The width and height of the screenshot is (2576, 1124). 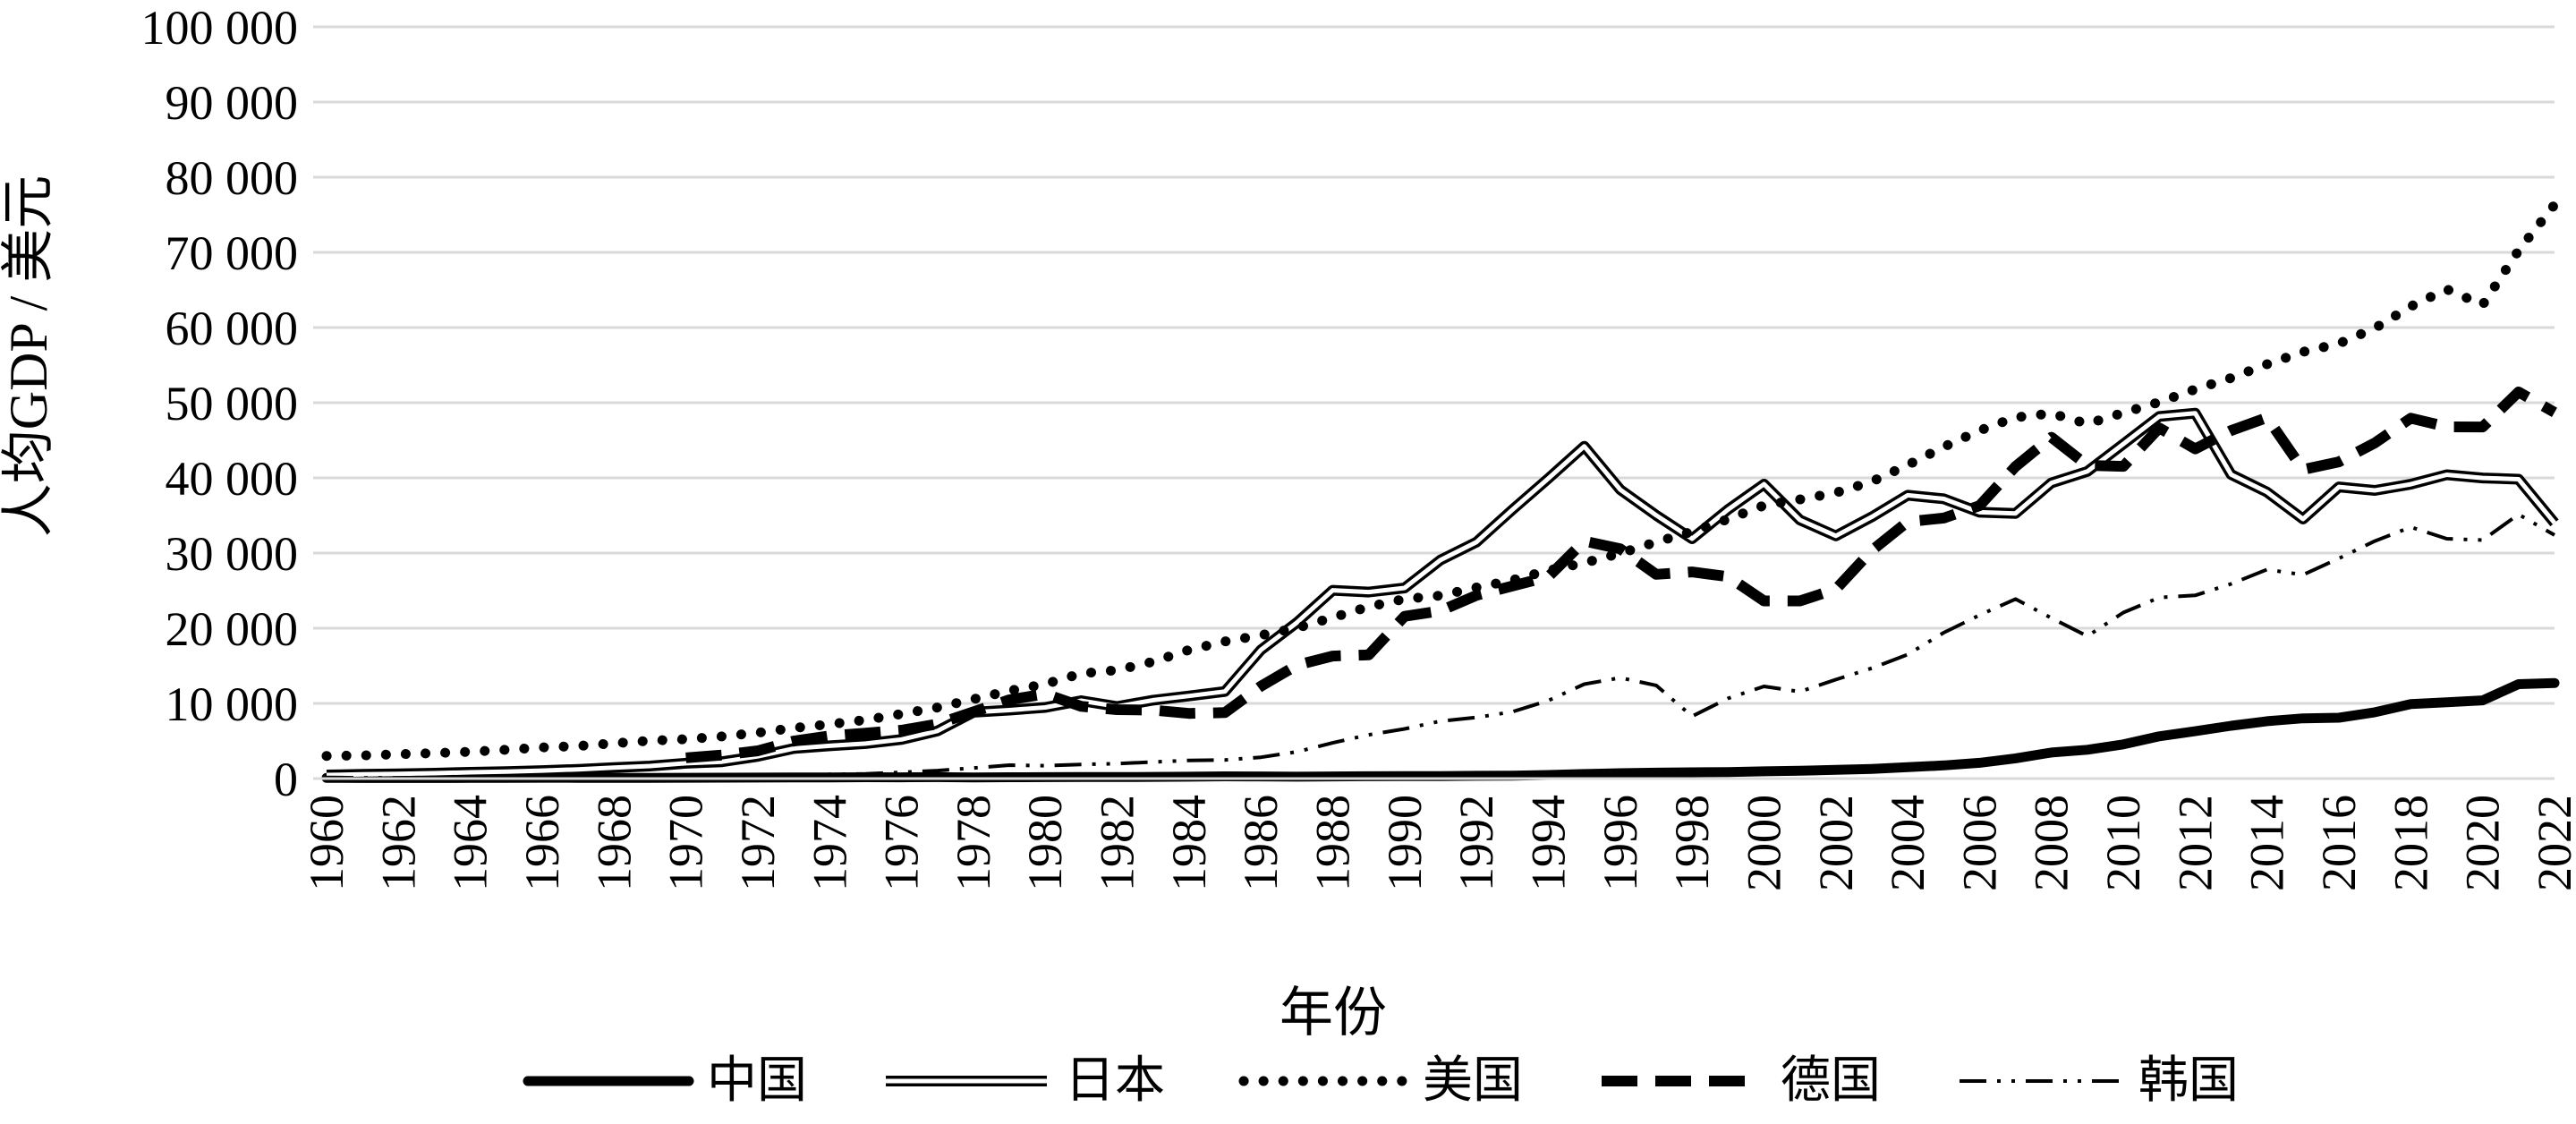 I want to click on x-axis-label: 年份, so click(x=1333, y=1013).